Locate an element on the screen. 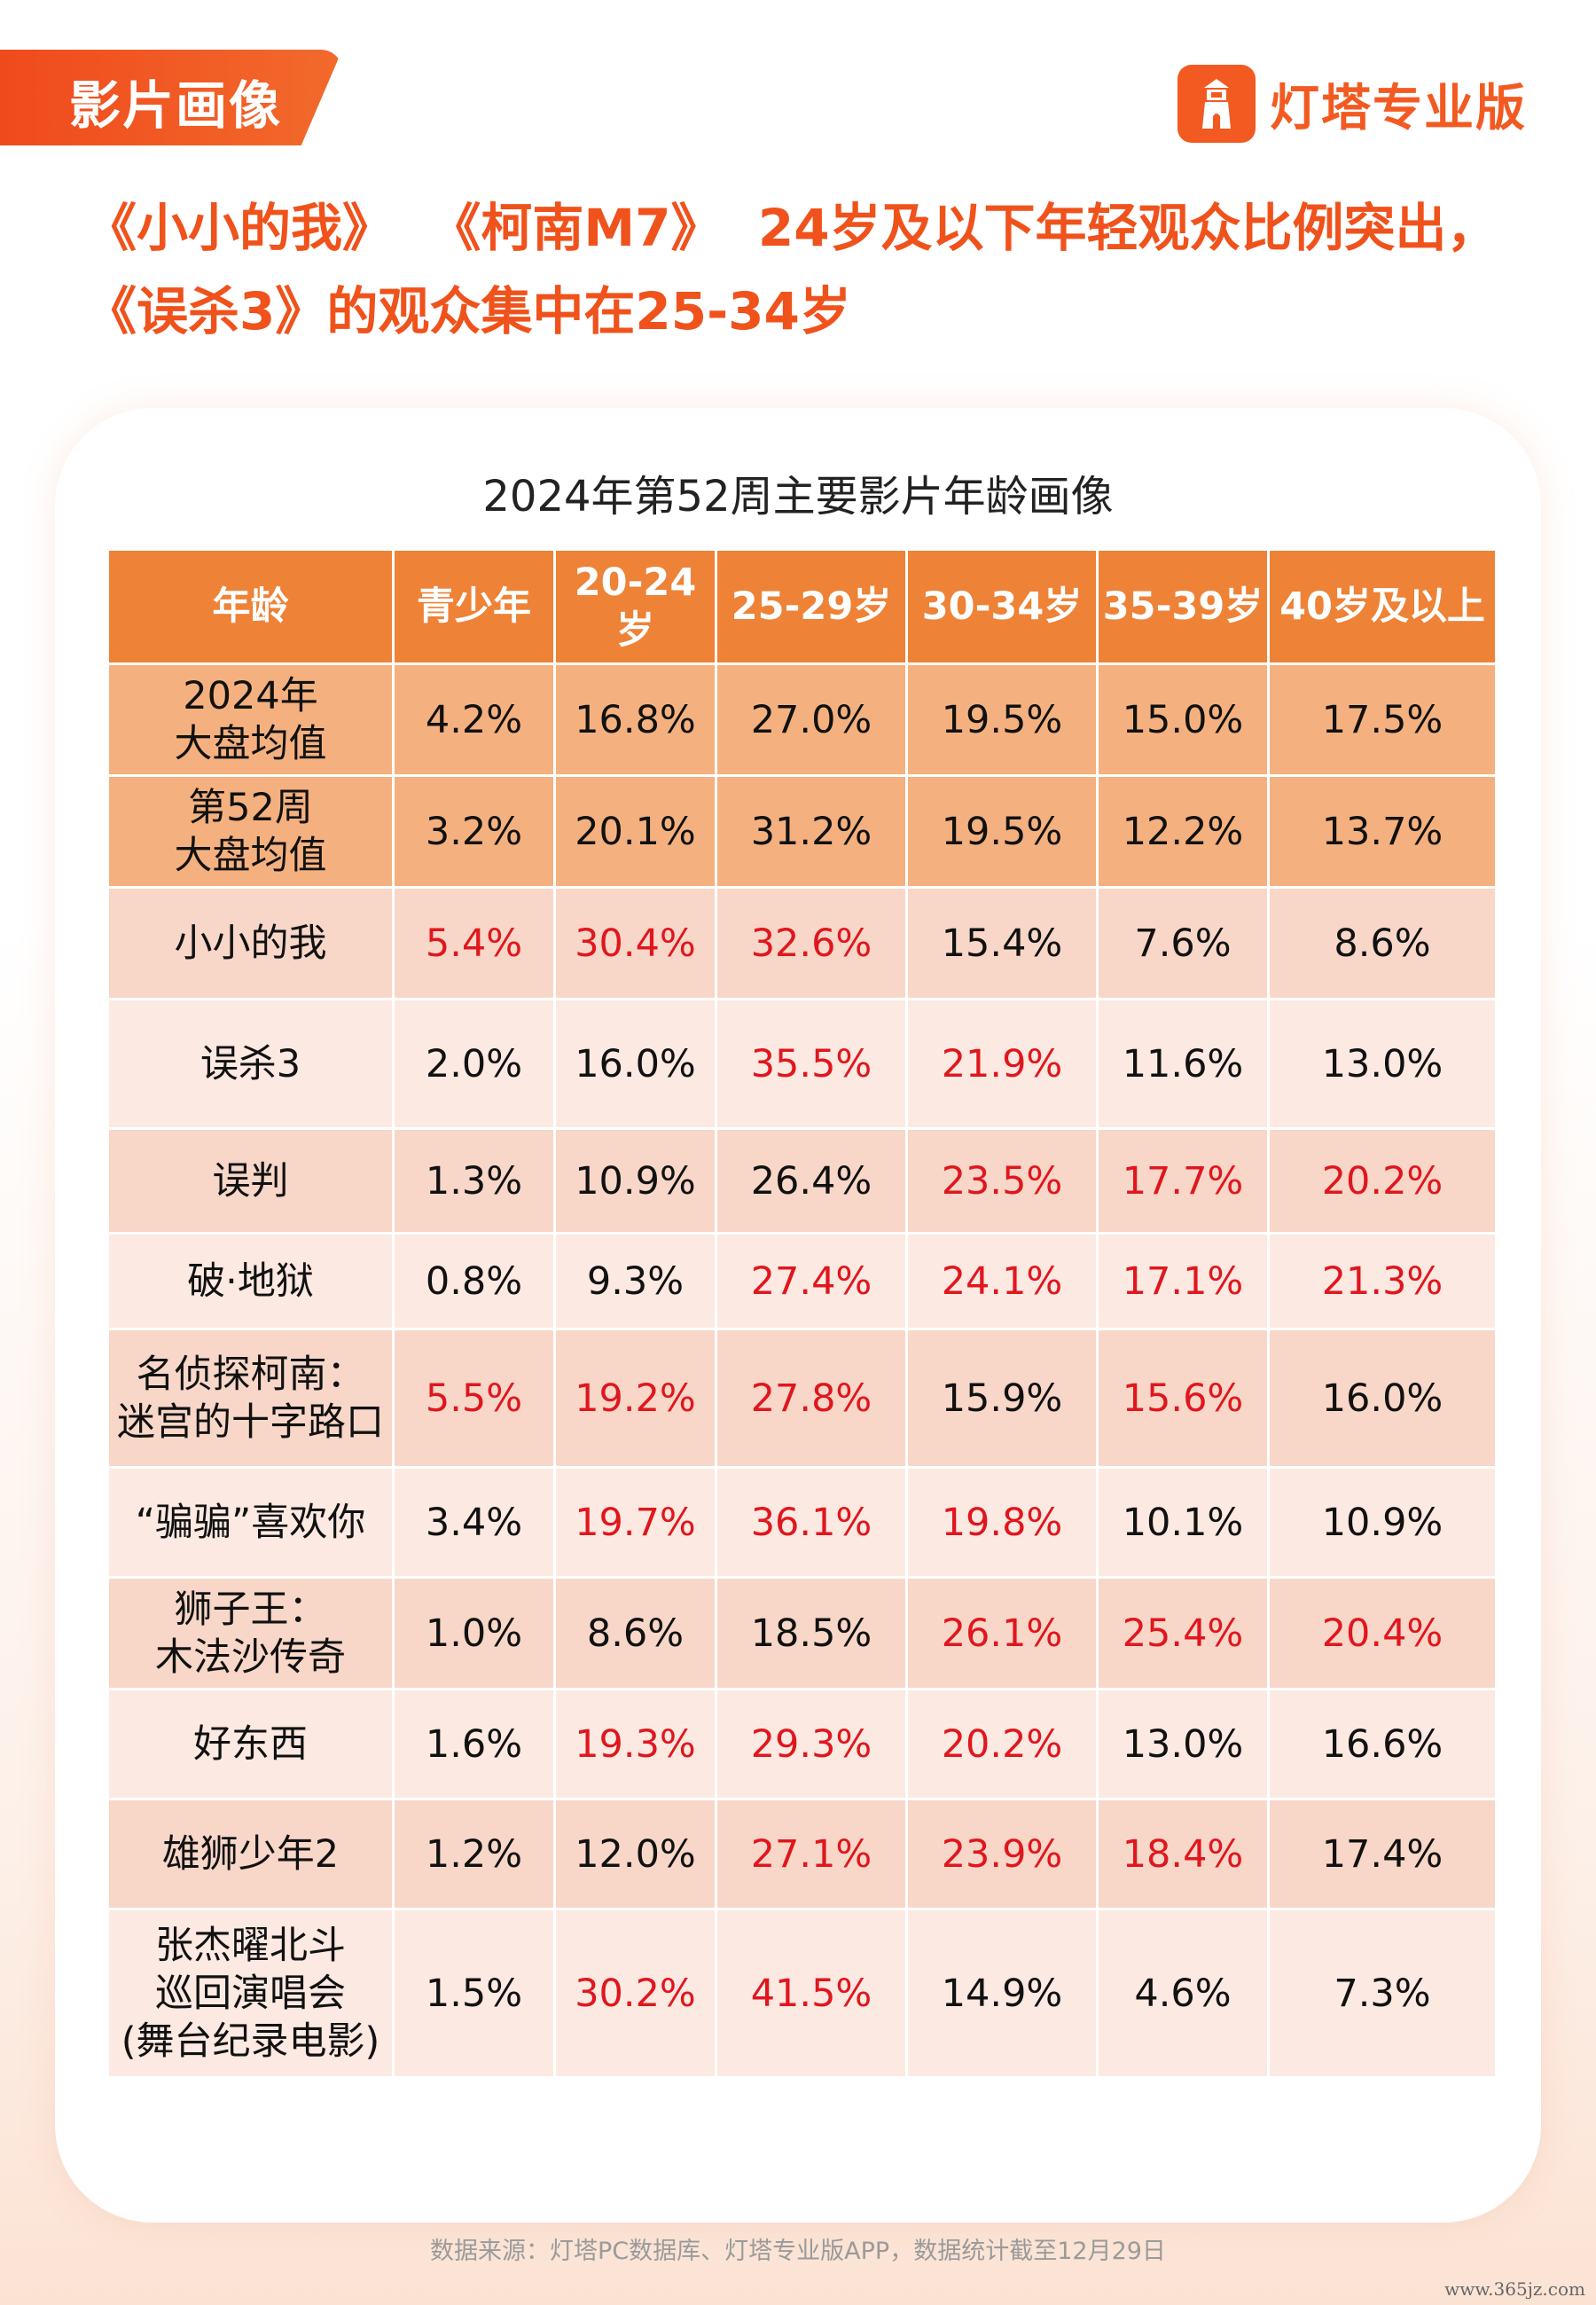 Image resolution: width=1596 pixels, height=2305 pixels. table-row: 狮子王： 木法沙传奇 1.0% 8.6% 18.5% 26.1% 25.4% 20.4% is located at coordinates (802, 1633).